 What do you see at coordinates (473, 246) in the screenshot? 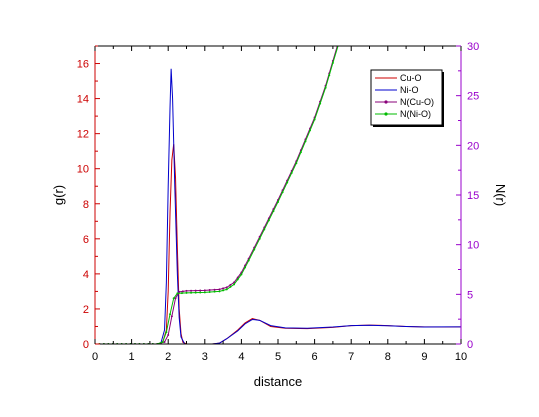
I see `y-right-tick-label: 10` at bounding box center [473, 246].